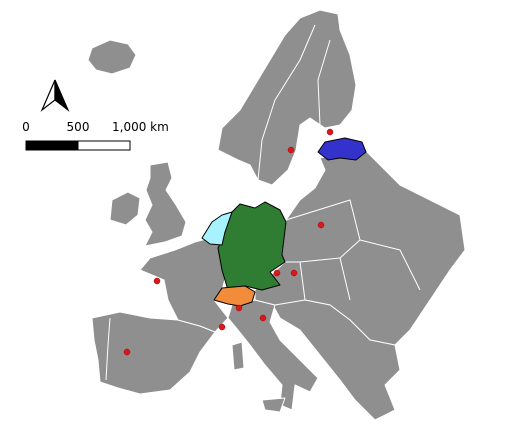 The image size is (512, 434). I want to click on scandinavia, so click(287, 97).